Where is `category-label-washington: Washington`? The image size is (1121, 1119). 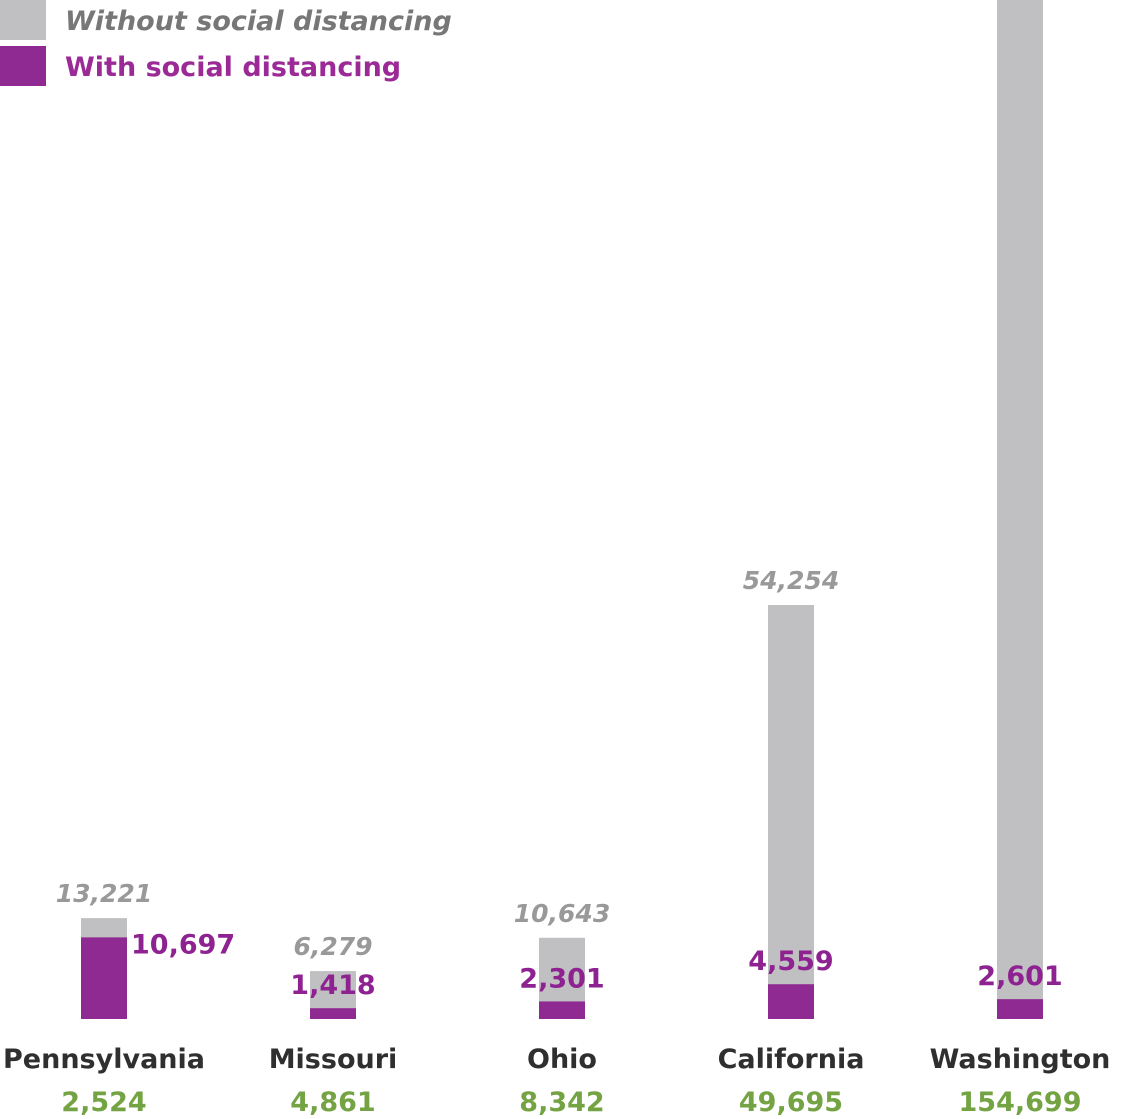
category-label-washington: Washington is located at coordinates (1020, 1059).